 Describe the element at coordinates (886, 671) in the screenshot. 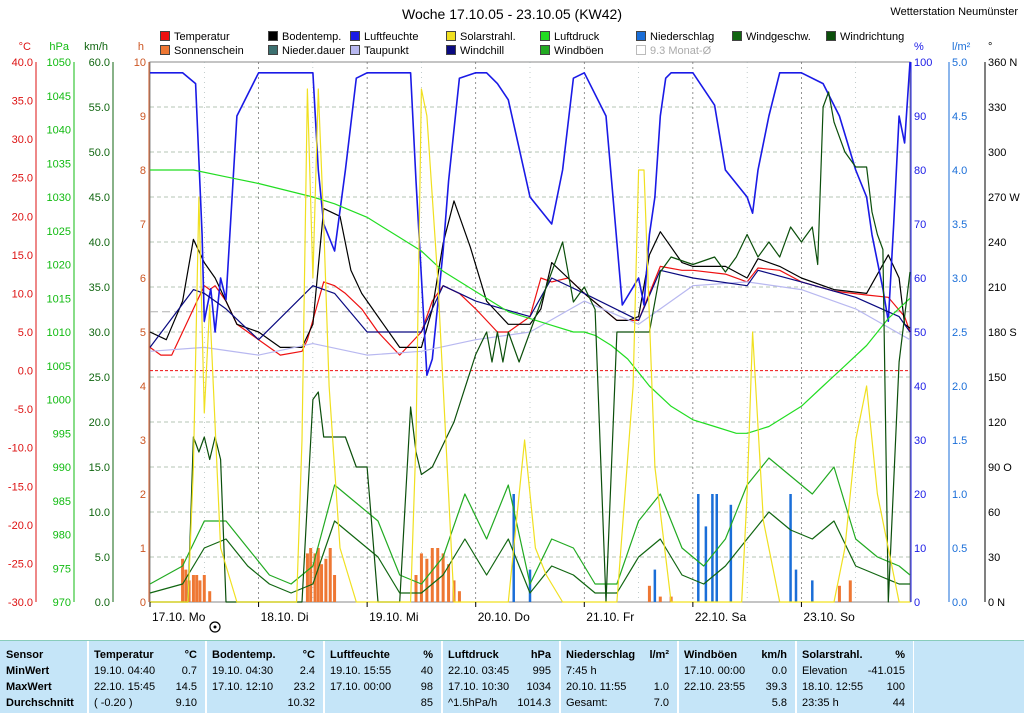

I see `stats-cell: -41.015` at that location.